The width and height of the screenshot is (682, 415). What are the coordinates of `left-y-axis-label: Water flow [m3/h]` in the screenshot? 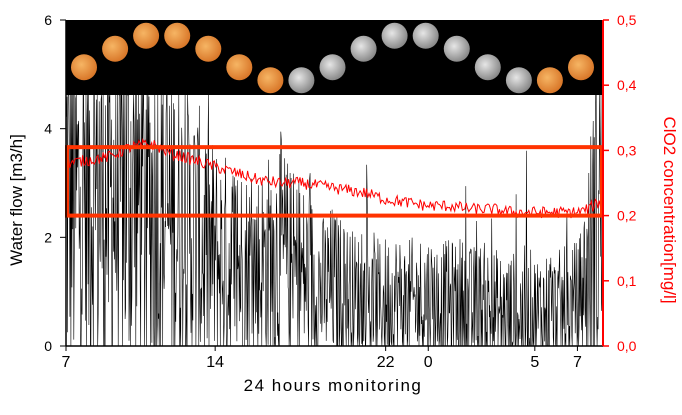 It's located at (16, 200).